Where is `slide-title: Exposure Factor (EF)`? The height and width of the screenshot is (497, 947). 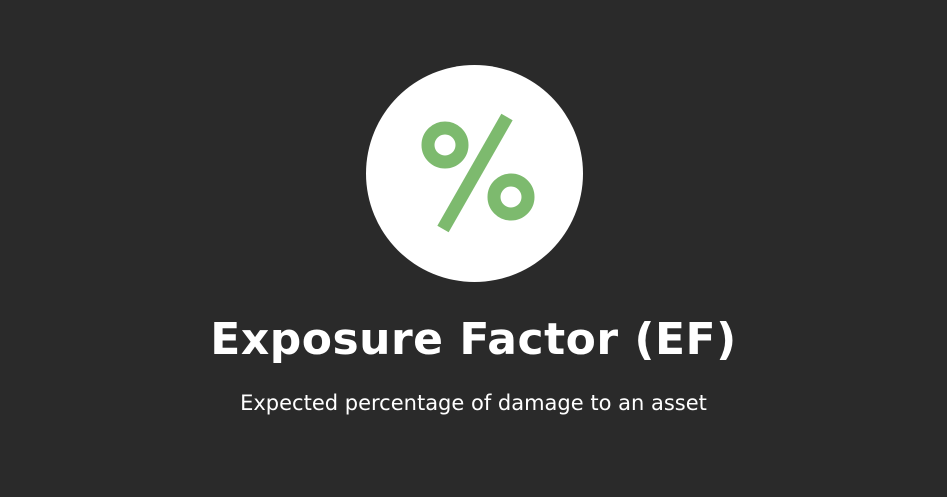 slide-title: Exposure Factor (EF) is located at coordinates (473, 339).